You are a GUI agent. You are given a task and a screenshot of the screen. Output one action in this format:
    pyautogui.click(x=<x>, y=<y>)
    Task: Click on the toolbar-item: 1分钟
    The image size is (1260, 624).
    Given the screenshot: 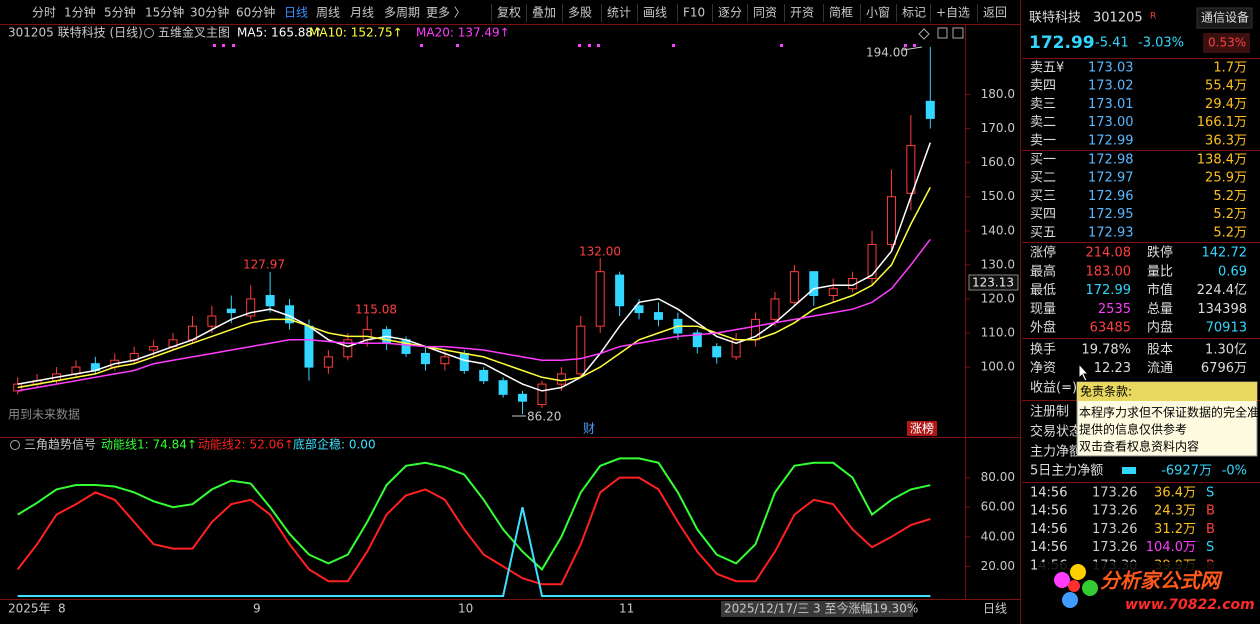 What is the action you would take?
    pyautogui.click(x=80, y=12)
    